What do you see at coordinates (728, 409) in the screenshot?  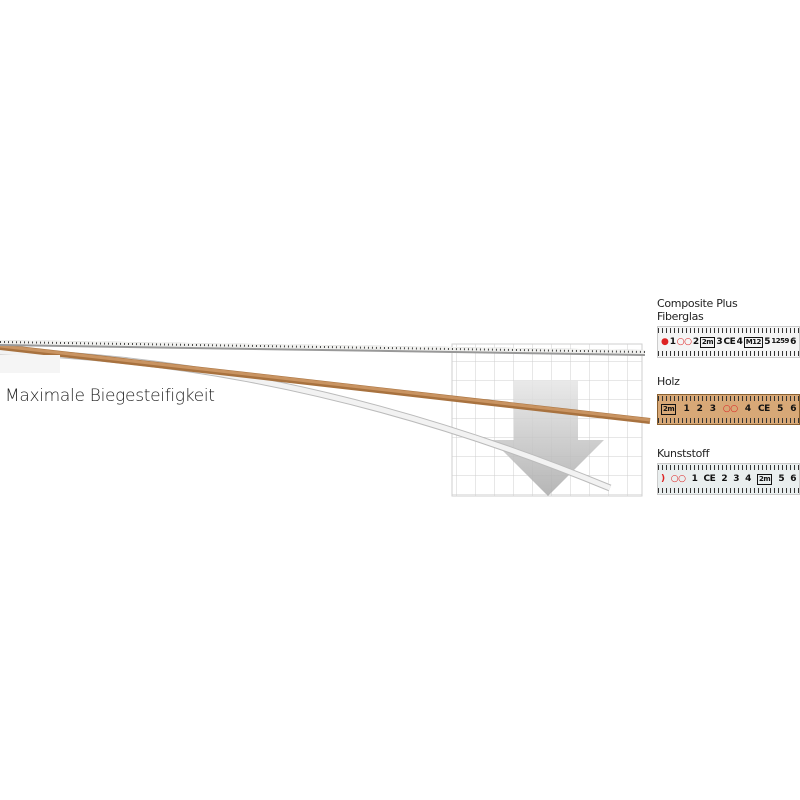 I see `swatch-holz: 2m 1 2 3 ○○ 4 CE 5 6` at bounding box center [728, 409].